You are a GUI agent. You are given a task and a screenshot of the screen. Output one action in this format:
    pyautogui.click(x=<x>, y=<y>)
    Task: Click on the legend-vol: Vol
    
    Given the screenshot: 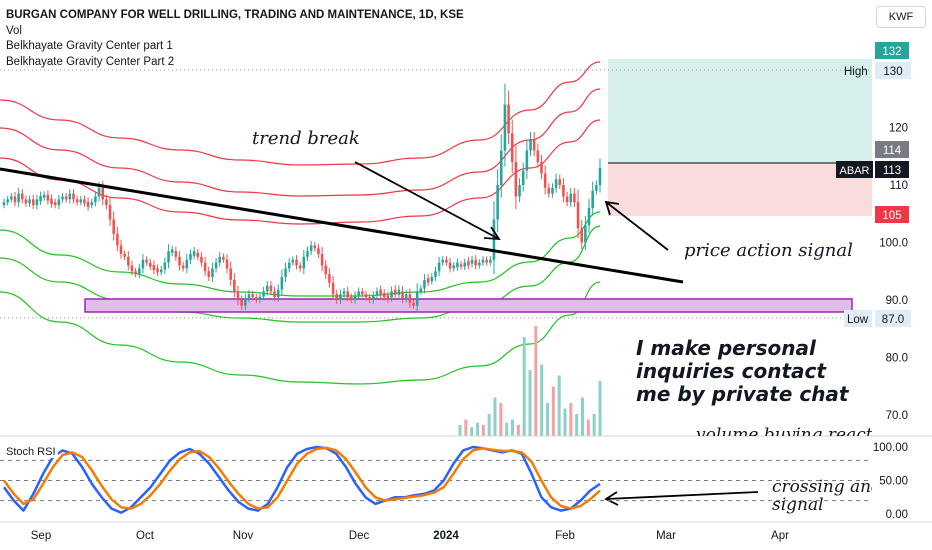 What is the action you would take?
    pyautogui.click(x=14, y=30)
    